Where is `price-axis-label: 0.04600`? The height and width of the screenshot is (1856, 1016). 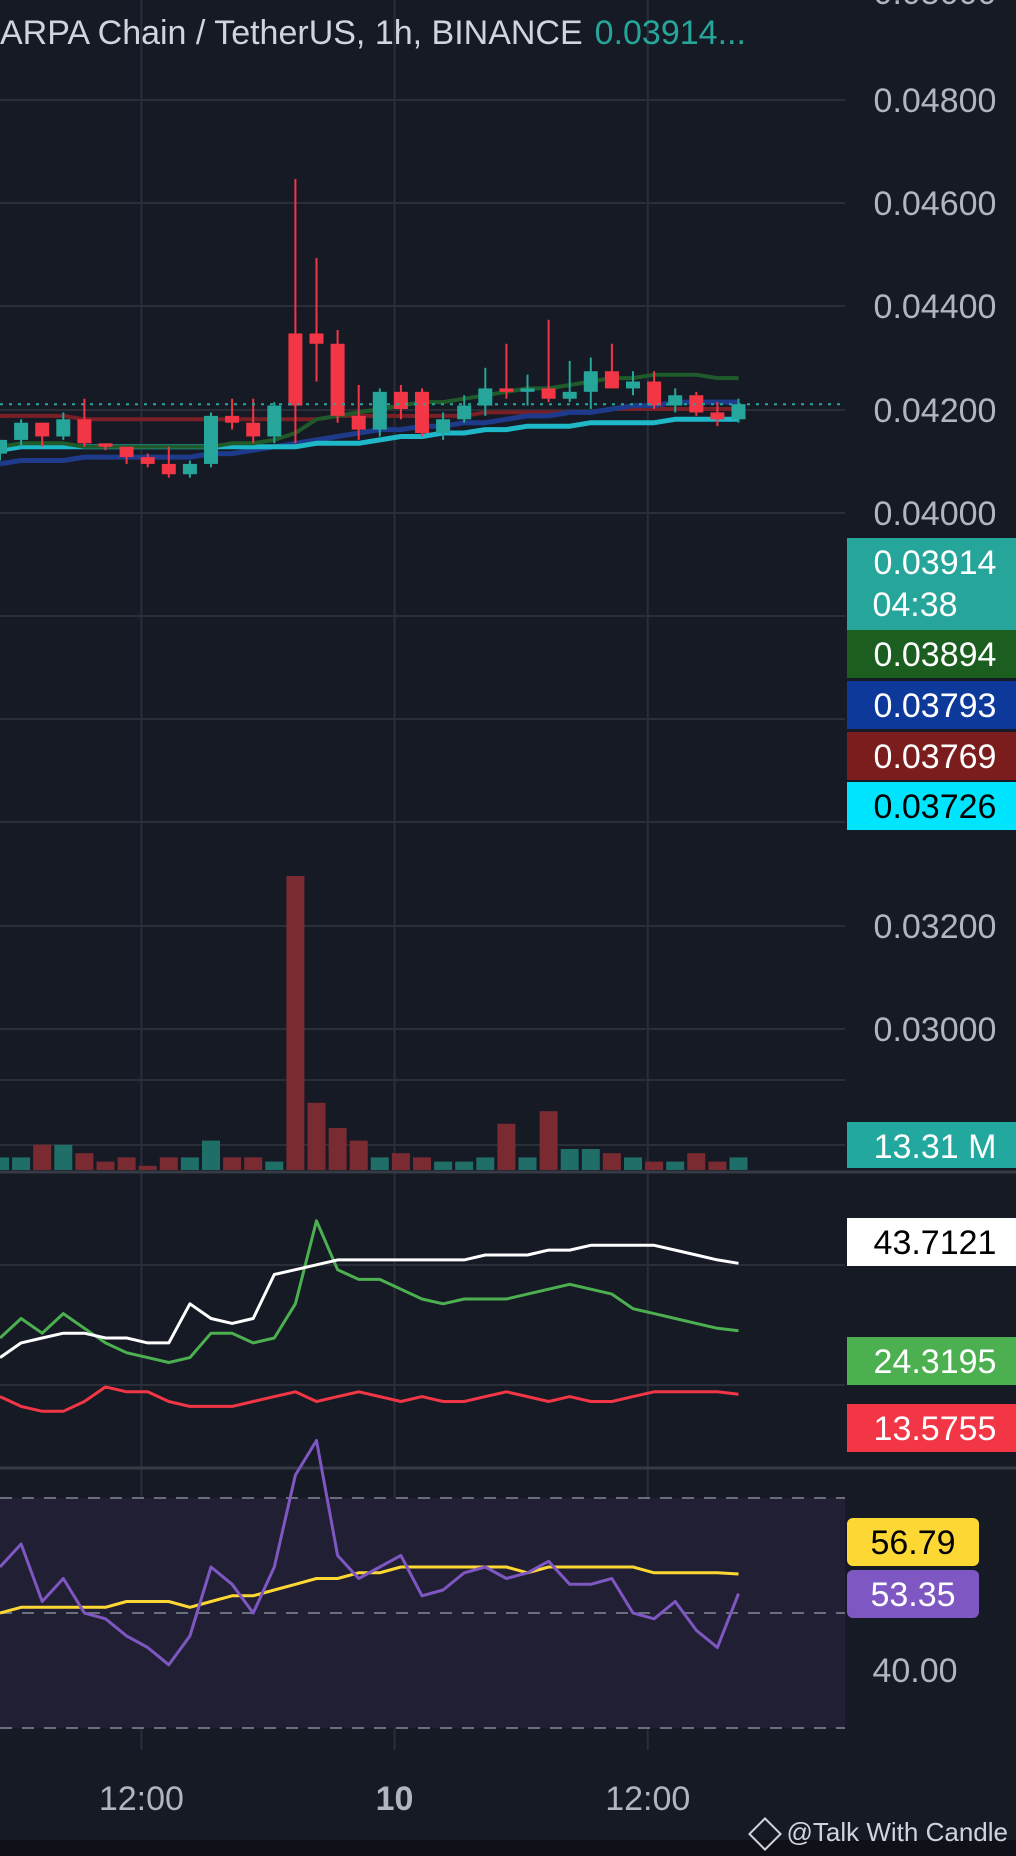
price-axis-label: 0.04600 is located at coordinates (935, 204).